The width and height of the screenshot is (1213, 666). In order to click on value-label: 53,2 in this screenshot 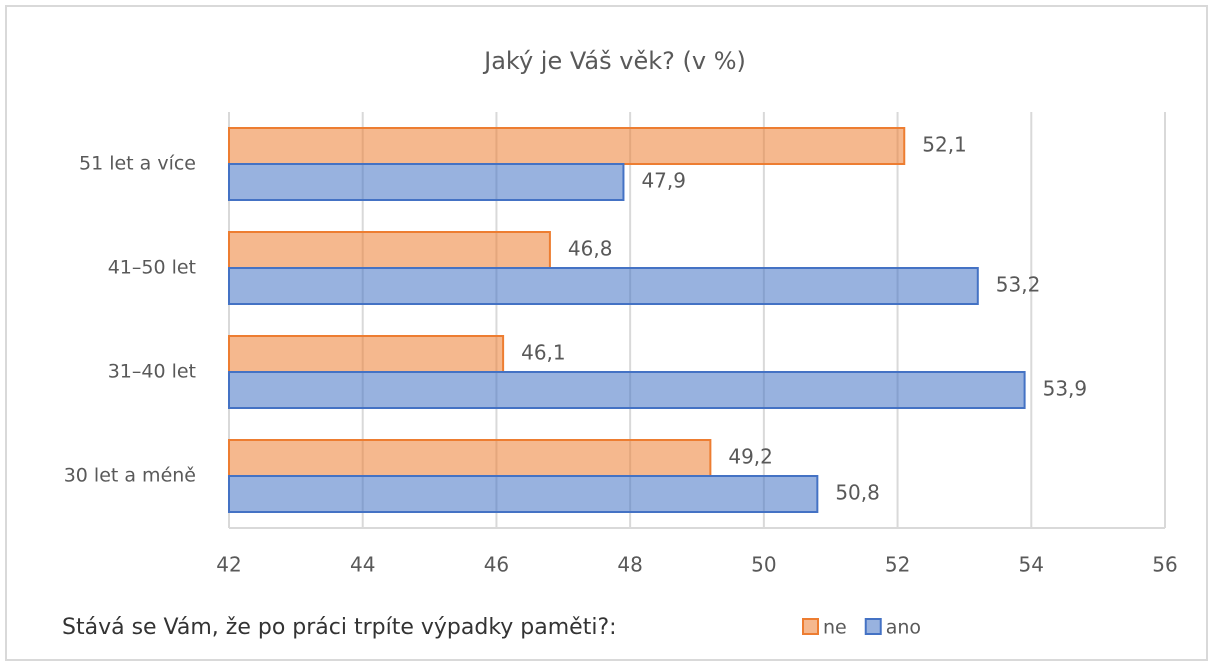, I will do `click(1018, 285)`.